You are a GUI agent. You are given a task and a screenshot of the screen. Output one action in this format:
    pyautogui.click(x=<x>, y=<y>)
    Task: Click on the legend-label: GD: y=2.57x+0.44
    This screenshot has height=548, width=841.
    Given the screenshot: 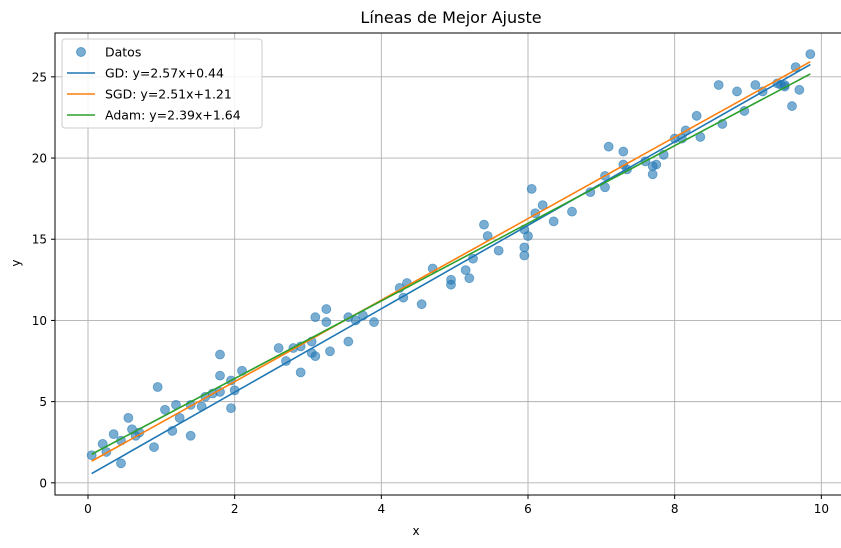 What is the action you would take?
    pyautogui.click(x=164, y=73)
    